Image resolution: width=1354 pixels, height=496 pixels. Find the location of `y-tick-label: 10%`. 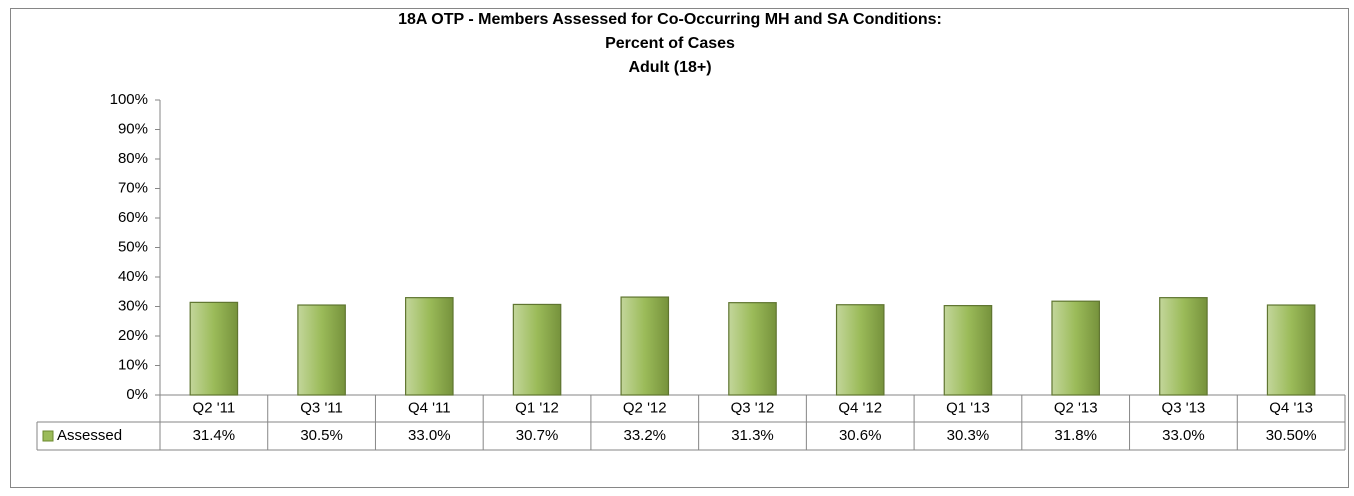

y-tick-label: 10% is located at coordinates (133, 364).